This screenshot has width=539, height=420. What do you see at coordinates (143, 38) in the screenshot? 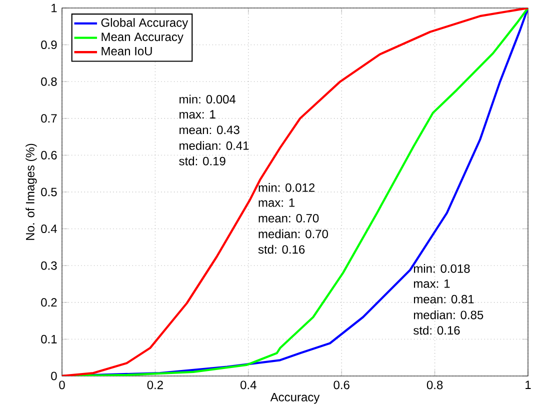
I see `legend-label: Mean Accuracy` at bounding box center [143, 38].